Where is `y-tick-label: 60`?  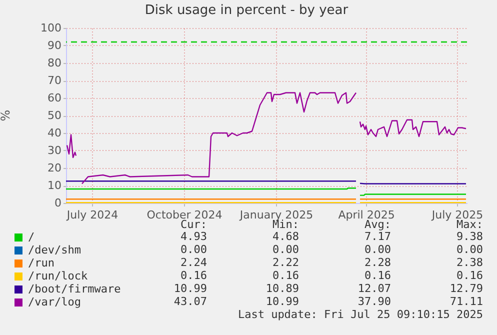 y-tick-label: 60 is located at coordinates (55, 98).